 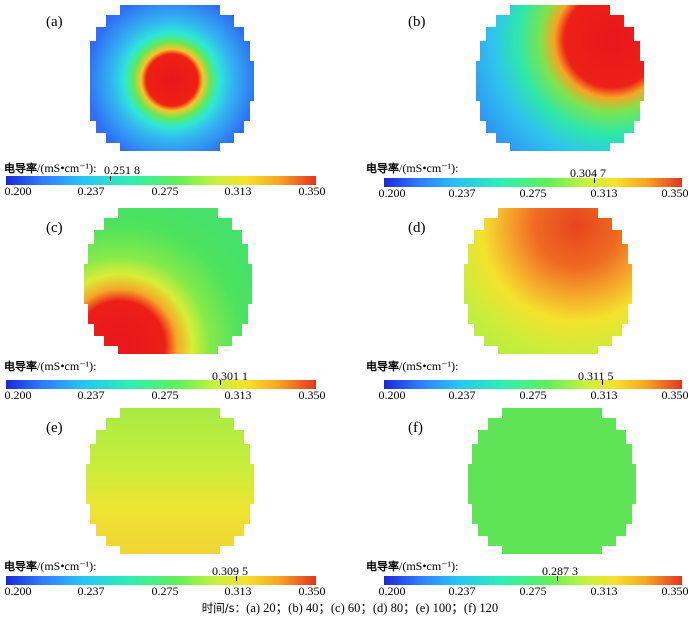 What do you see at coordinates (417, 228) in the screenshot?
I see `panel-label: (d)` at bounding box center [417, 228].